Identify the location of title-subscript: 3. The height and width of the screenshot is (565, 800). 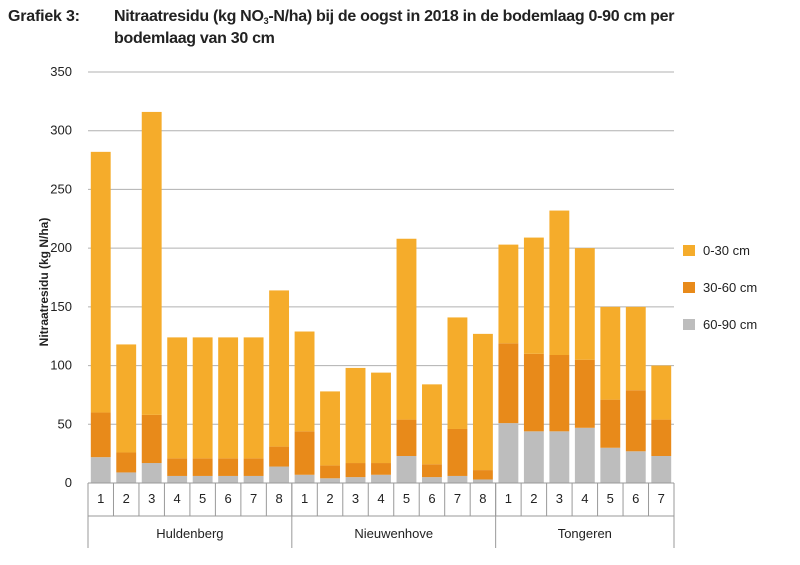
(266, 21).